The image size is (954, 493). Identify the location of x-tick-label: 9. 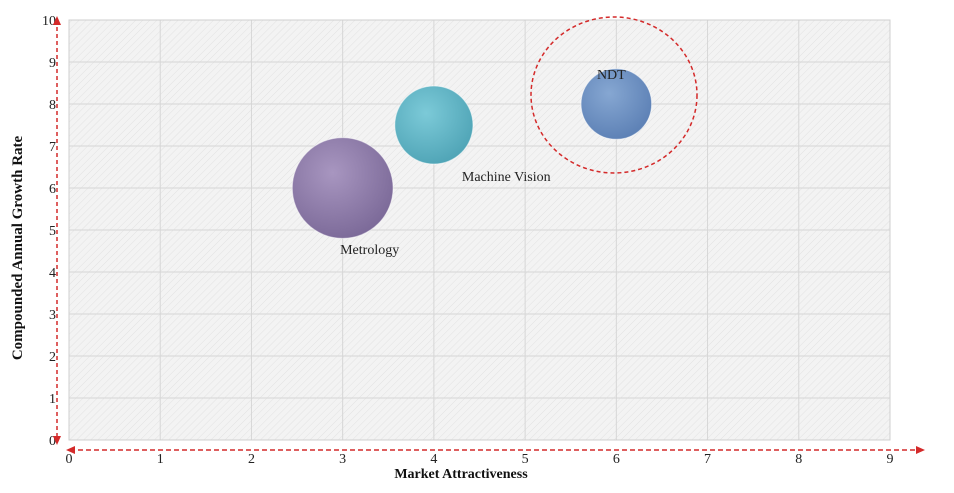
(890, 459).